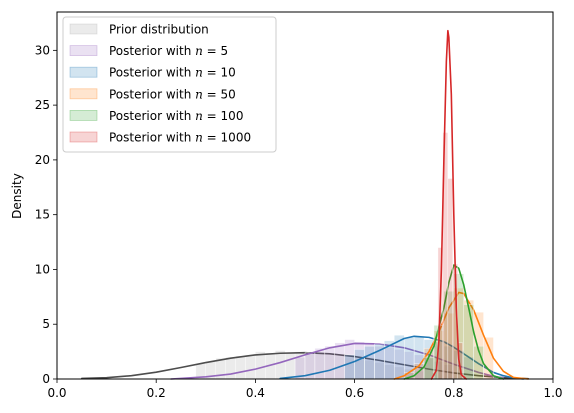 This screenshot has height=413, width=574. What do you see at coordinates (42, 105) in the screenshot?
I see `y-tick-label: 25` at bounding box center [42, 105].